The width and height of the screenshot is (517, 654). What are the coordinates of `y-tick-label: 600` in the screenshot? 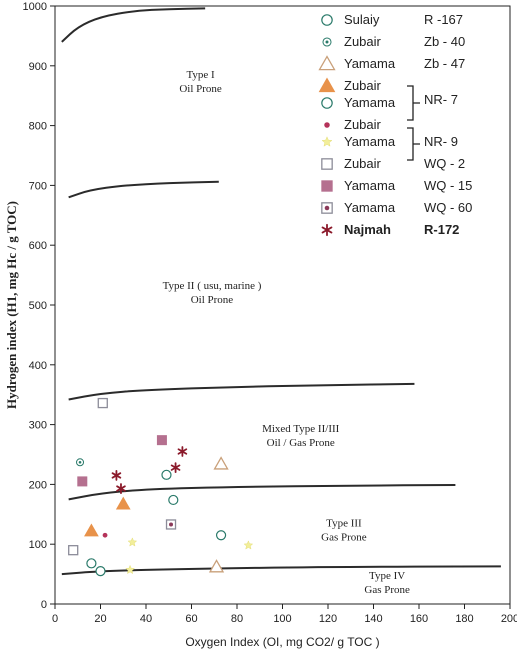 It's located at (38, 246).